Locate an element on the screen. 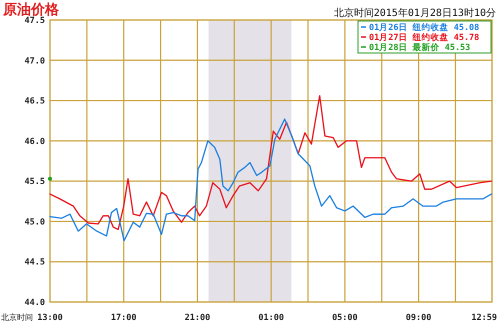 The width and height of the screenshot is (499, 328). y-tick-label: 47.5 is located at coordinates (34, 21).